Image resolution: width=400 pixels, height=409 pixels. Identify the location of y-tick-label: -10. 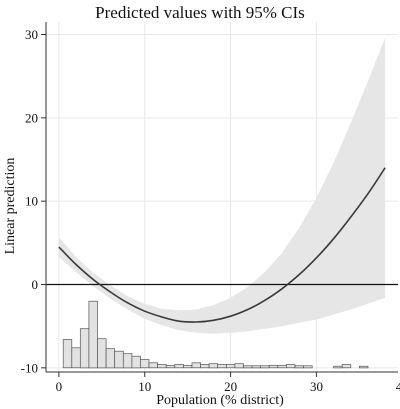
(29, 367).